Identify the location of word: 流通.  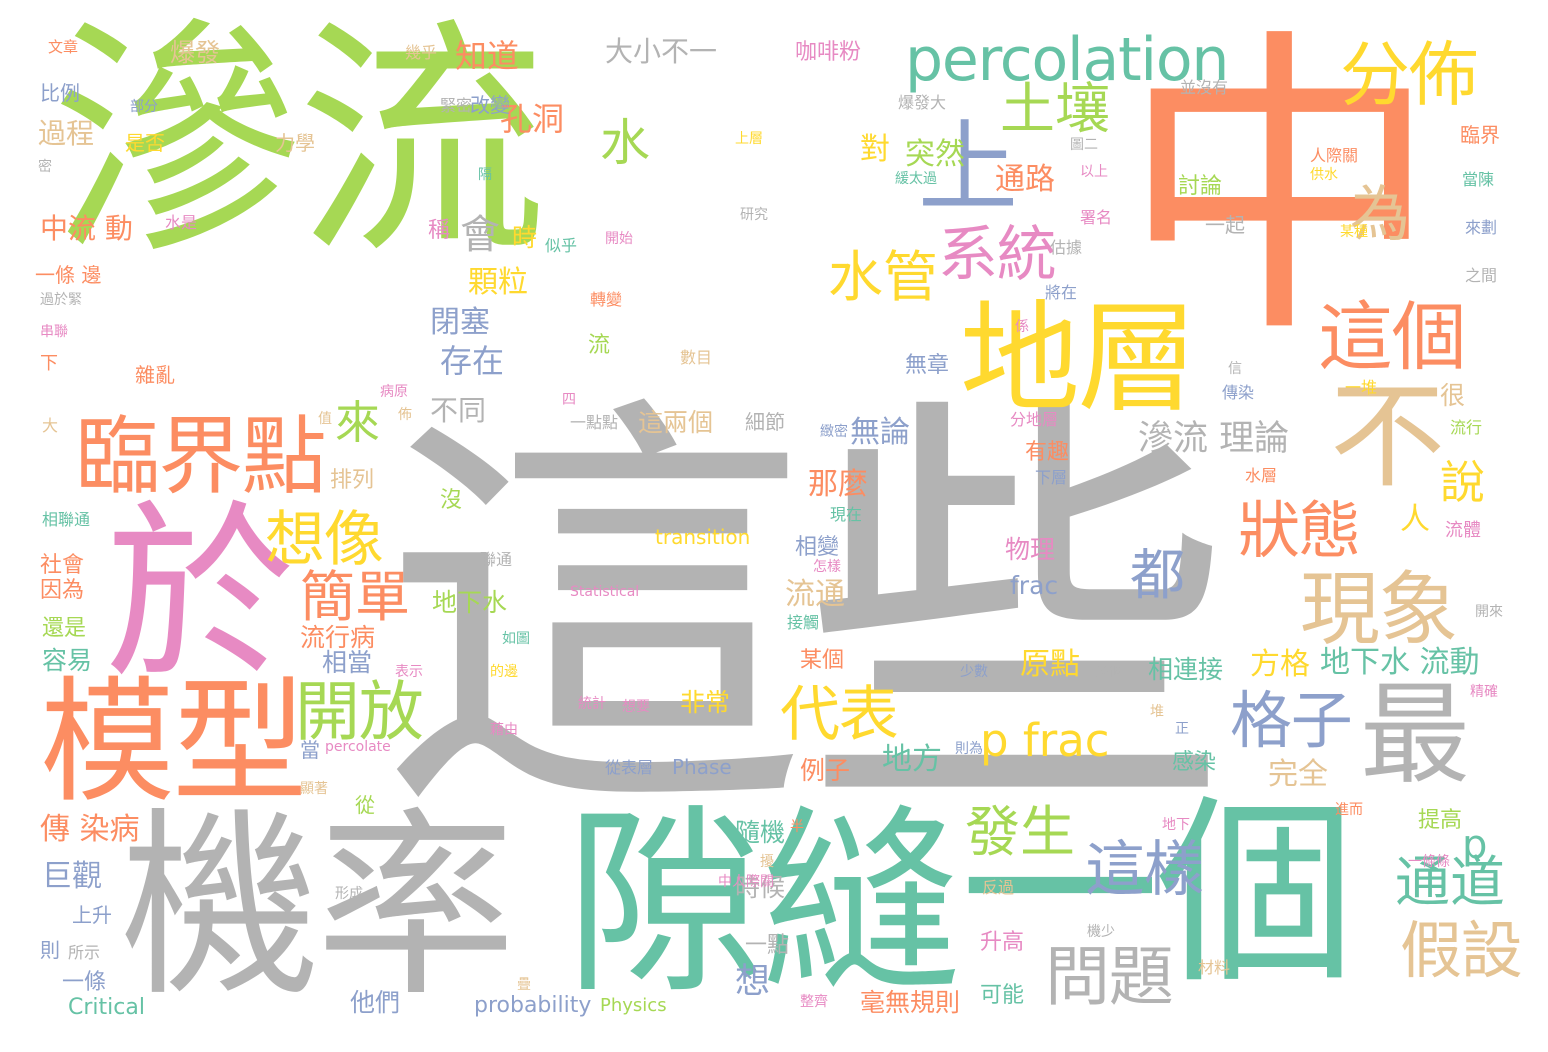
(815, 594).